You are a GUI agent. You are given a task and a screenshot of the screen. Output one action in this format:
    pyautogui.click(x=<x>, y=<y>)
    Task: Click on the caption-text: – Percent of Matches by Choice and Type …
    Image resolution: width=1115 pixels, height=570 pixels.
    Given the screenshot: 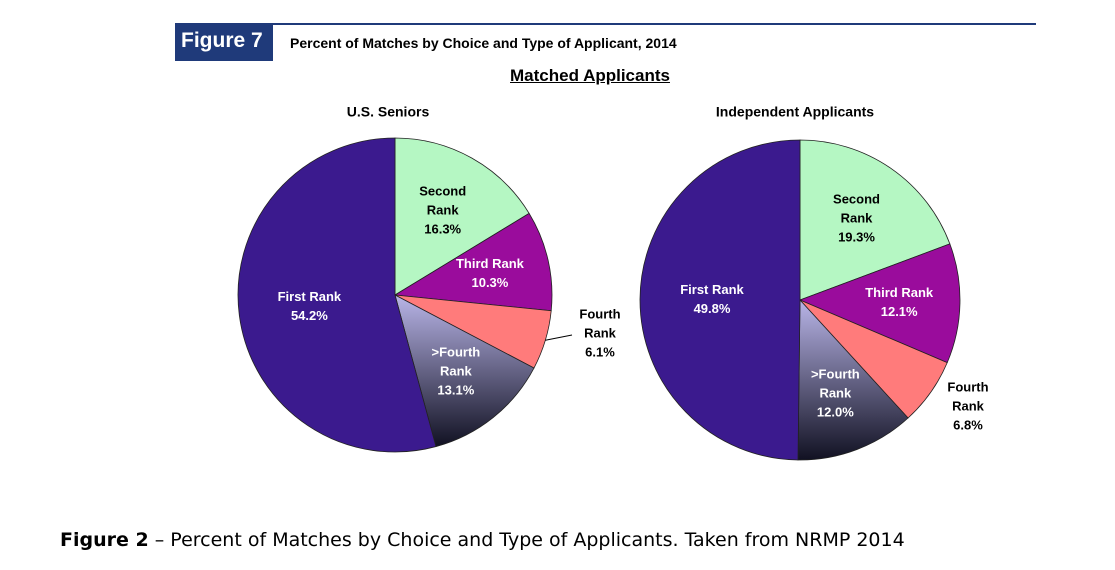 What is the action you would take?
    pyautogui.click(x=529, y=540)
    